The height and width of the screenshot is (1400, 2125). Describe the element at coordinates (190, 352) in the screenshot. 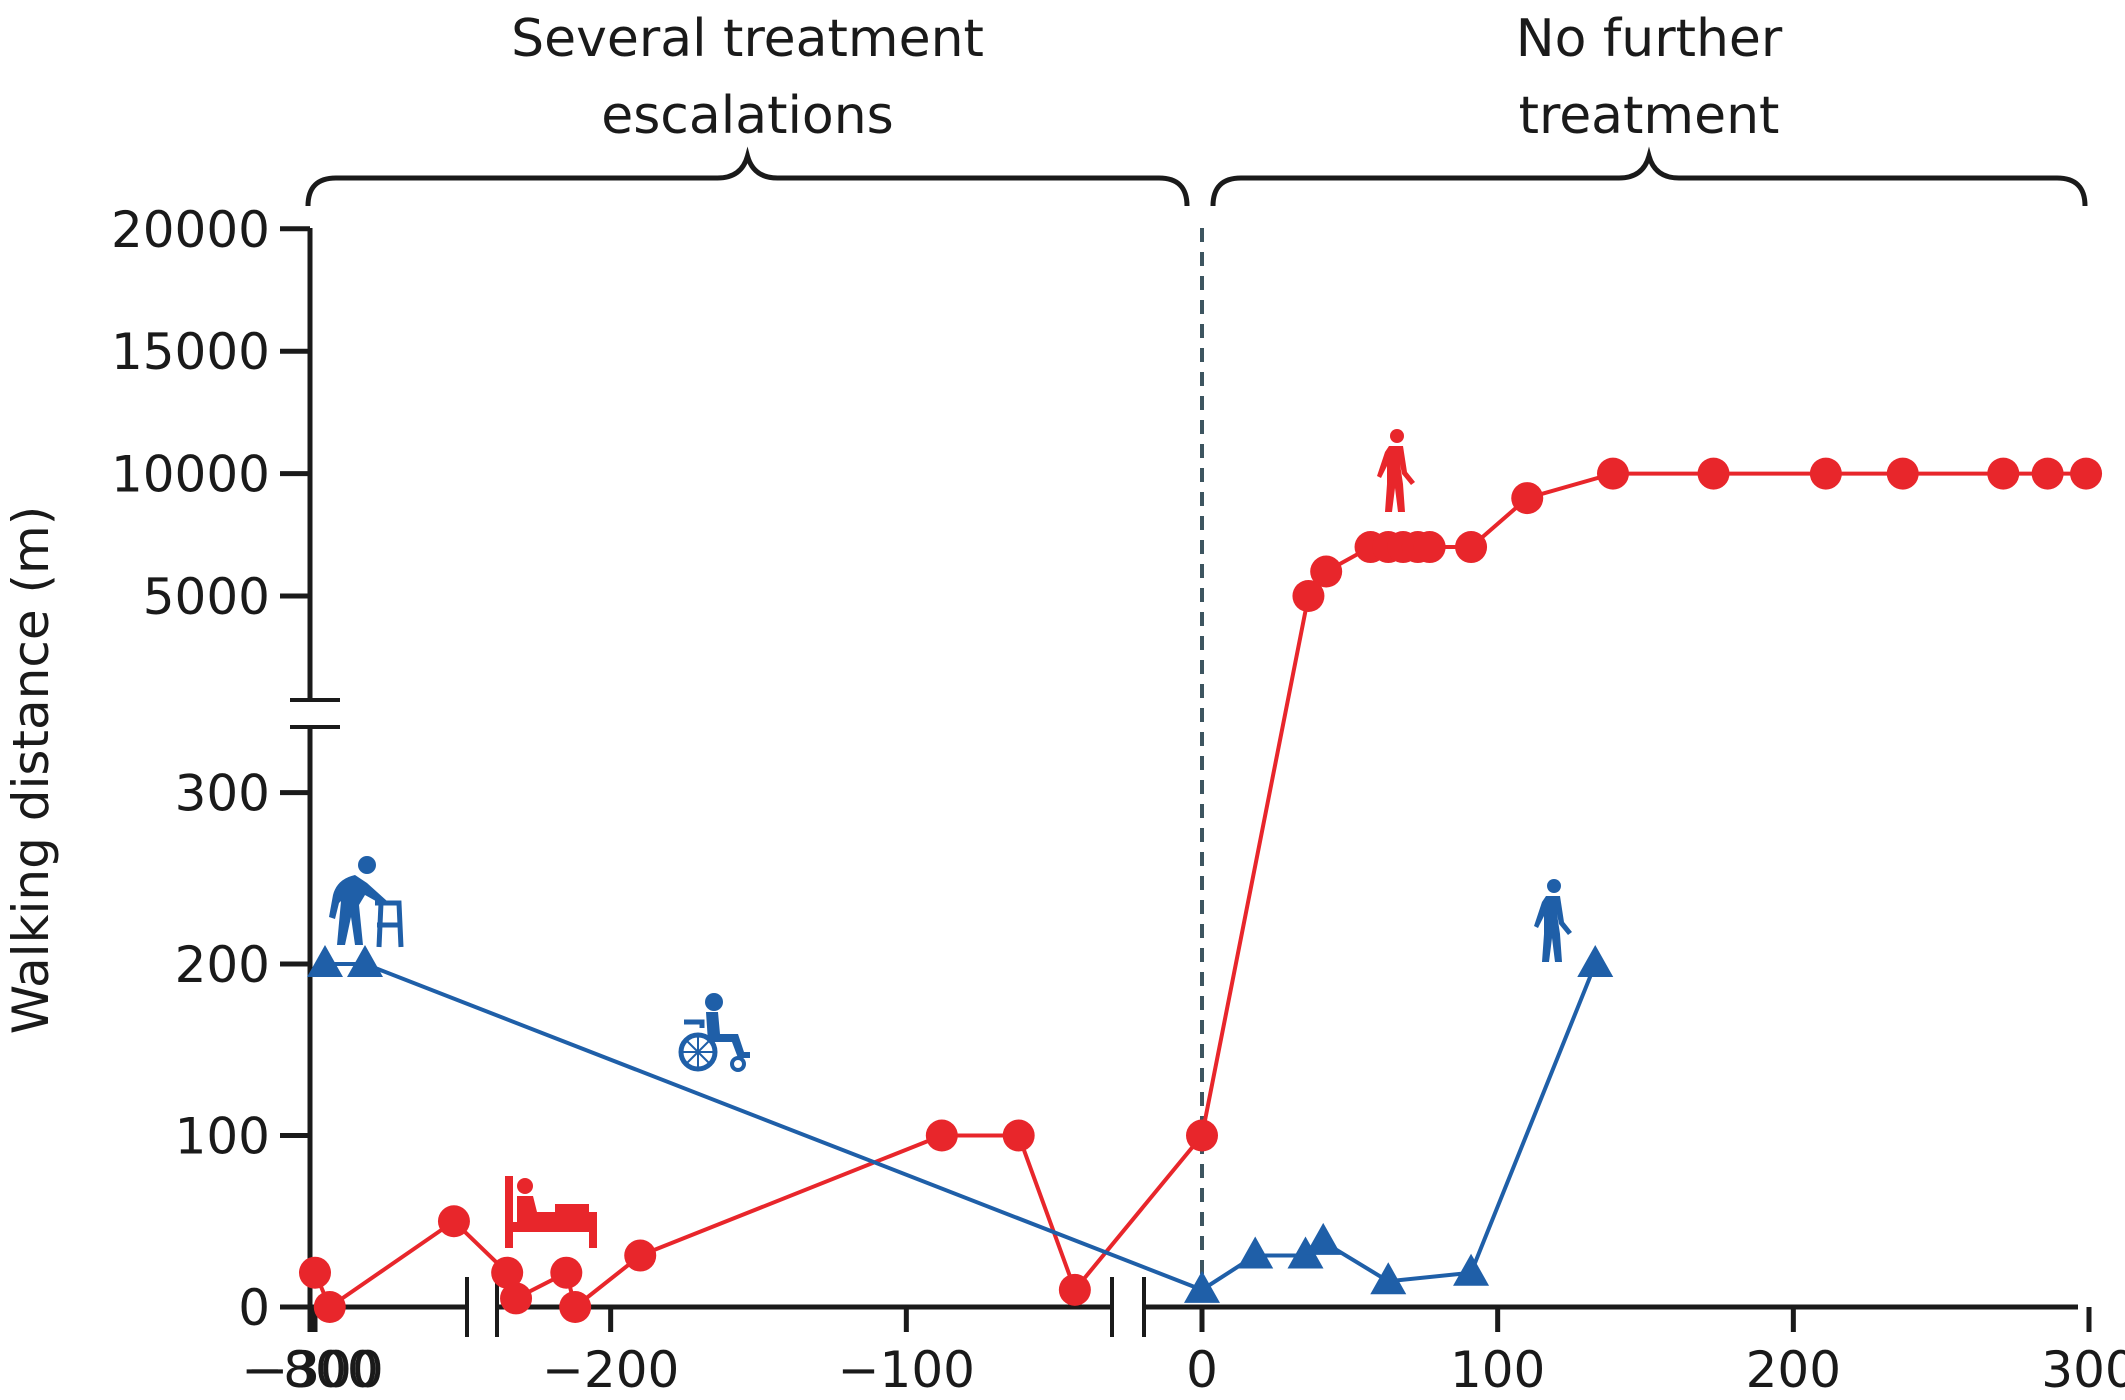

I see `y-tick-label: 15000` at that location.